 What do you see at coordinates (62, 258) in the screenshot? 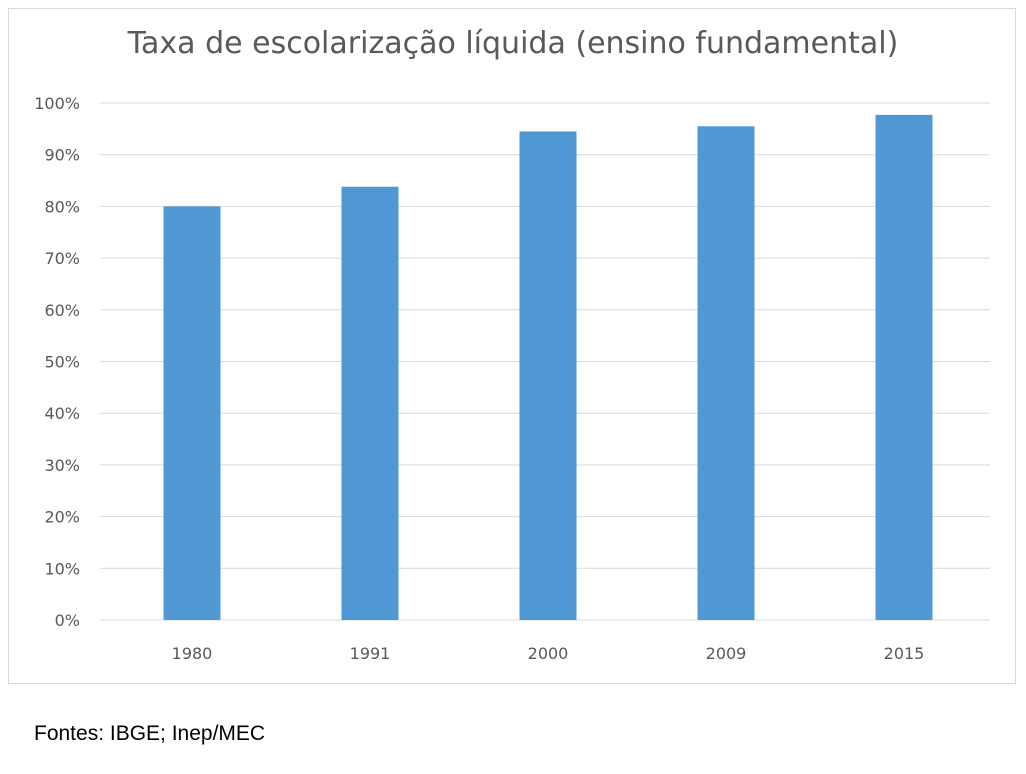
I see `y-tick-label: 70%` at bounding box center [62, 258].